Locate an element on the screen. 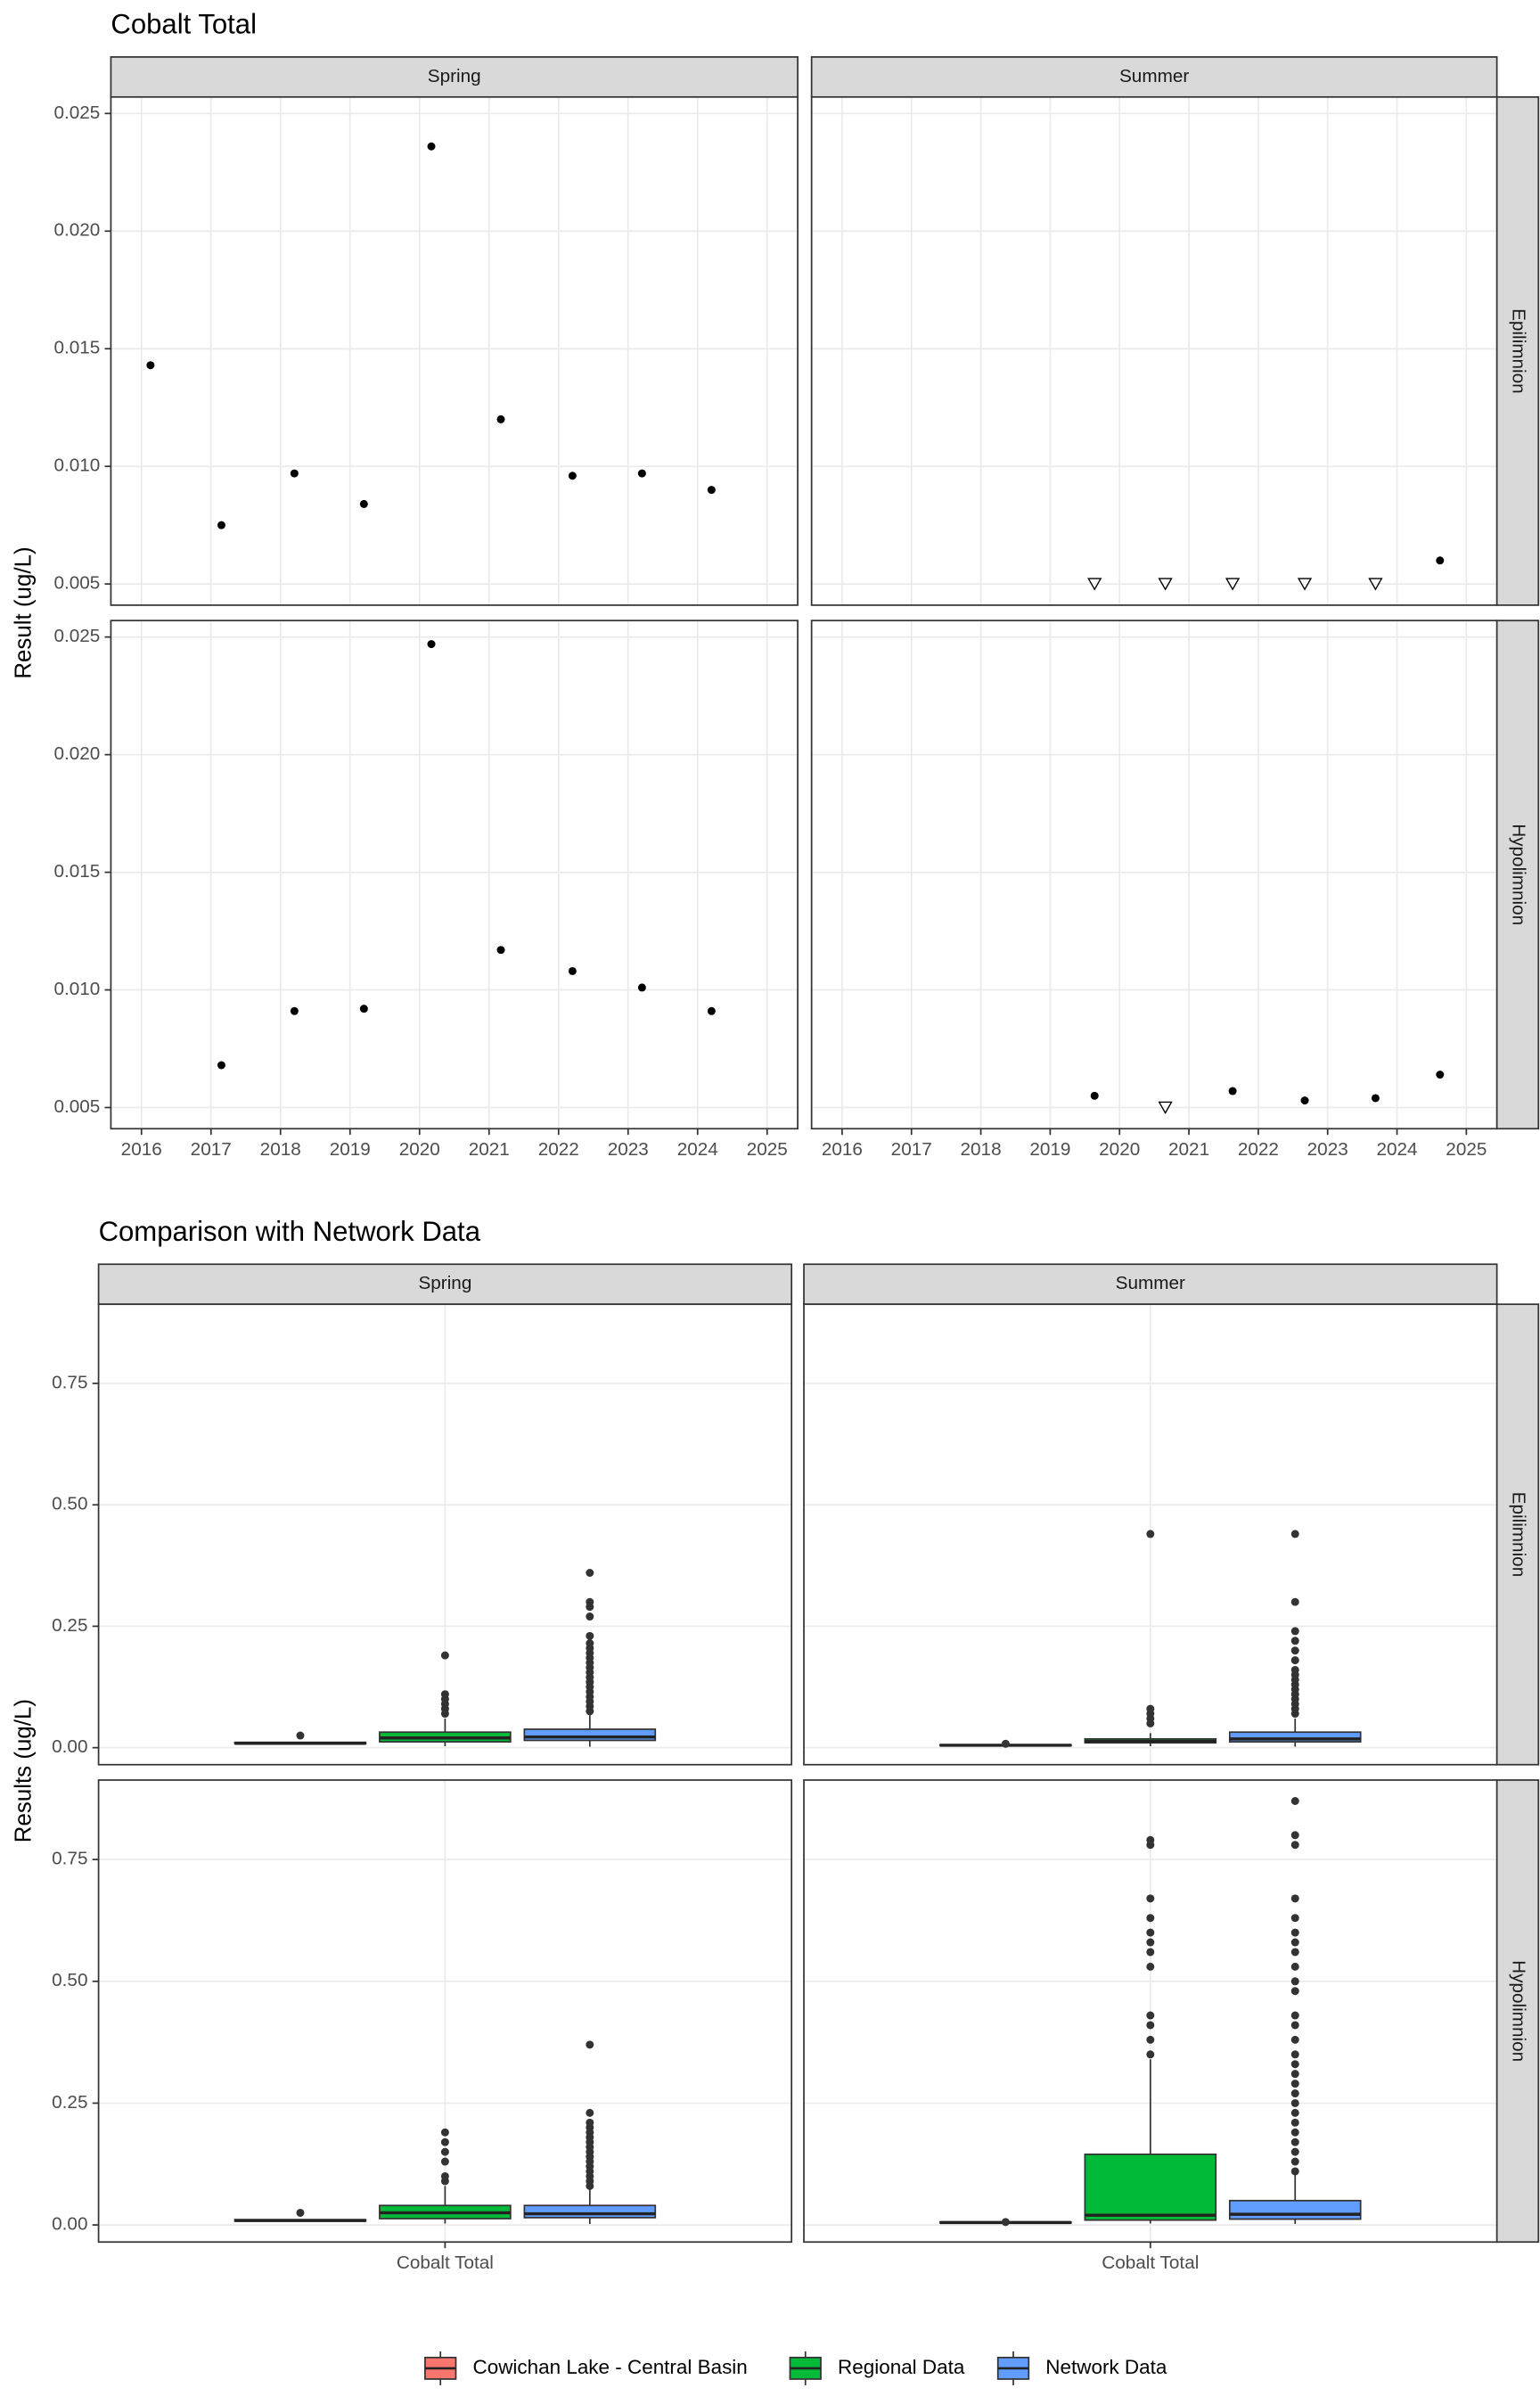 This screenshot has height=2396, width=1540. facet-label: Epilimnion is located at coordinates (1518, 351).